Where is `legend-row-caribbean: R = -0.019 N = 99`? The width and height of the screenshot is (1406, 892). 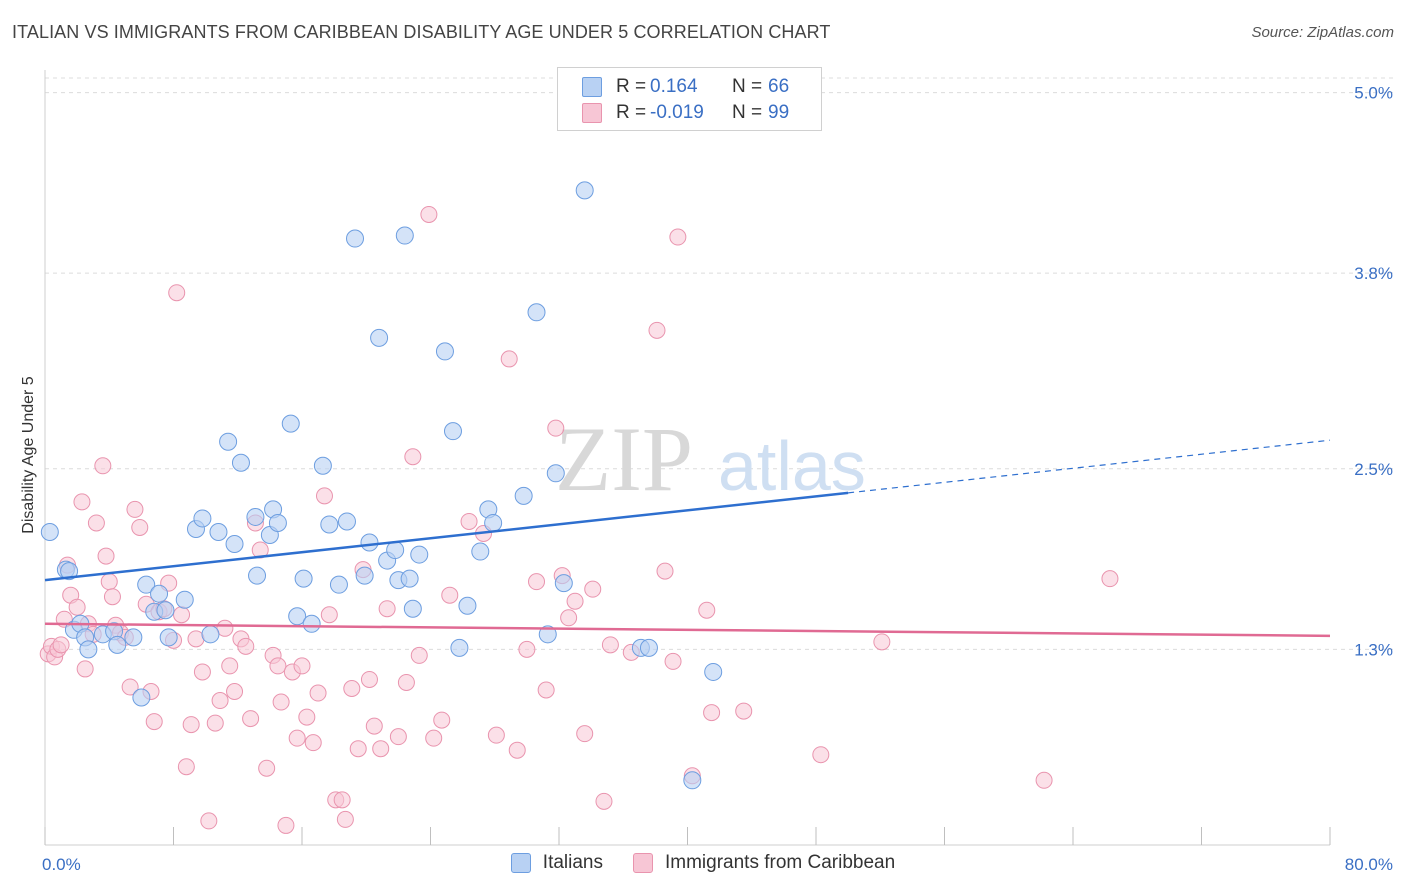 legend-row-caribbean: R = -0.019 N = 99 is located at coordinates (685, 113).